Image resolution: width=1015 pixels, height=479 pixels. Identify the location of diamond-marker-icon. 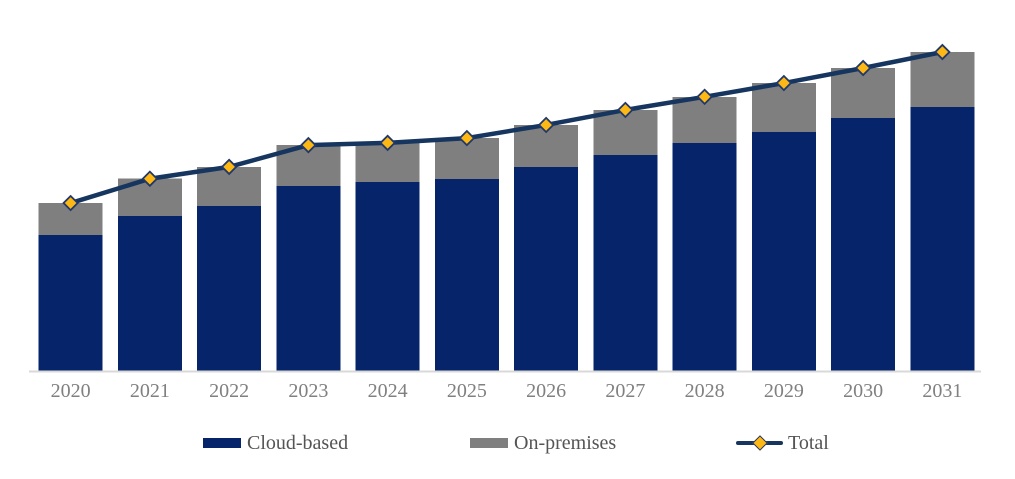
(759, 443).